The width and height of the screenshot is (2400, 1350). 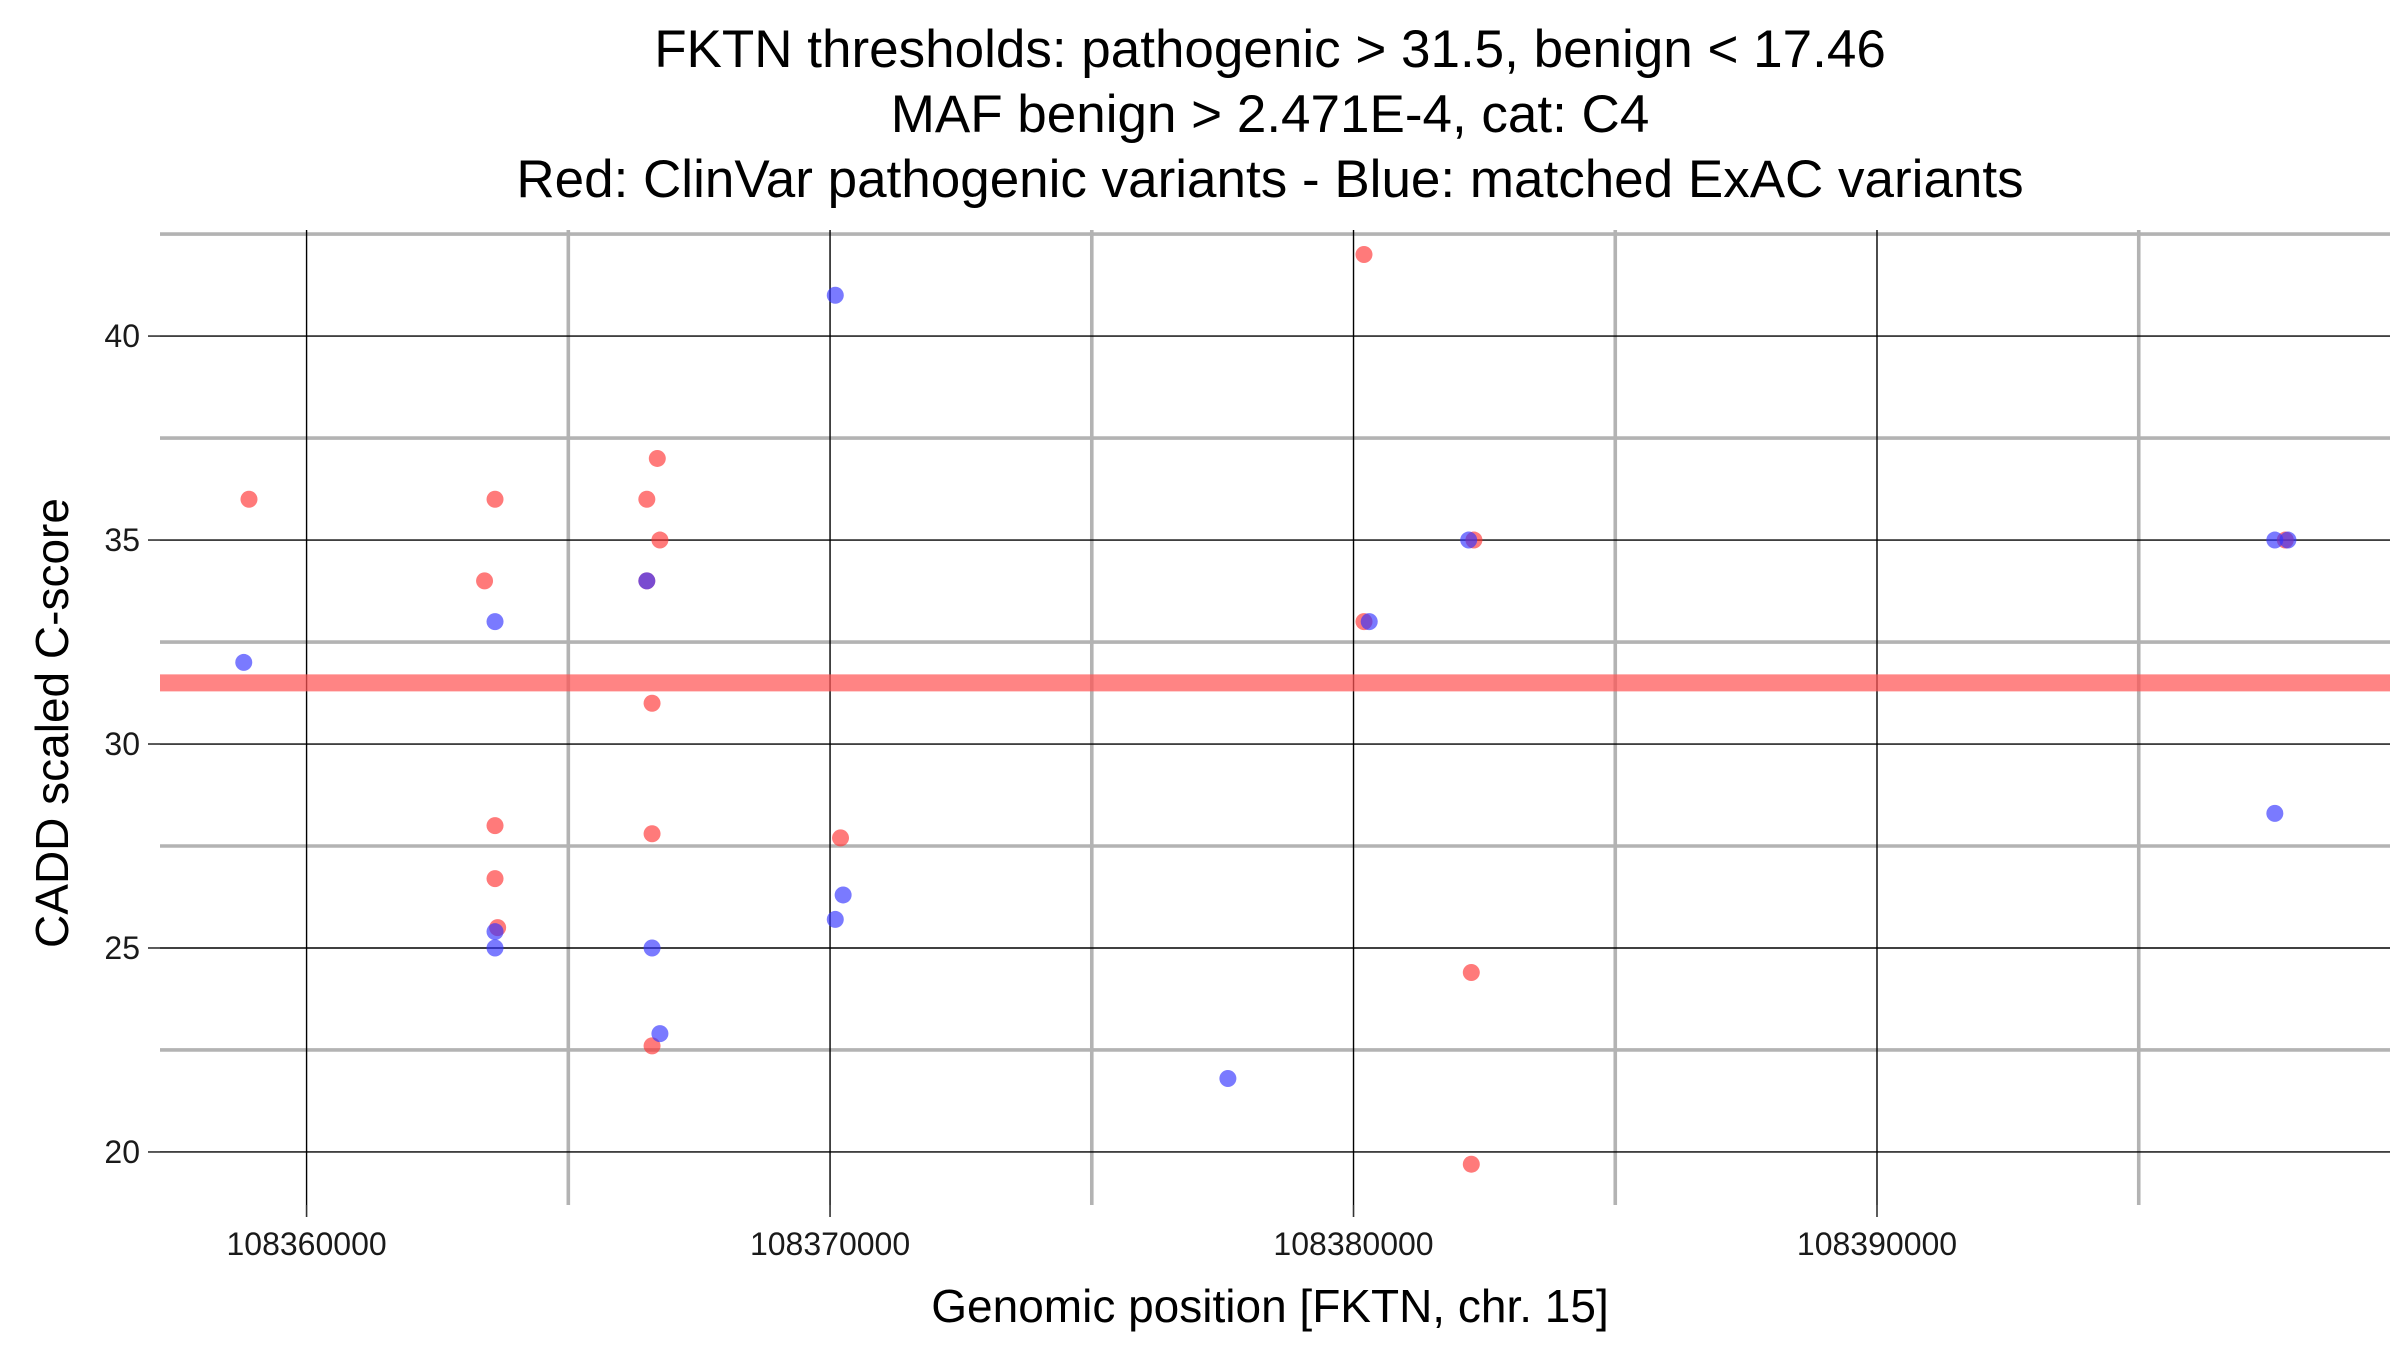 I want to click on x-tick-label-0: 108360000, so click(x=306, y=1244).